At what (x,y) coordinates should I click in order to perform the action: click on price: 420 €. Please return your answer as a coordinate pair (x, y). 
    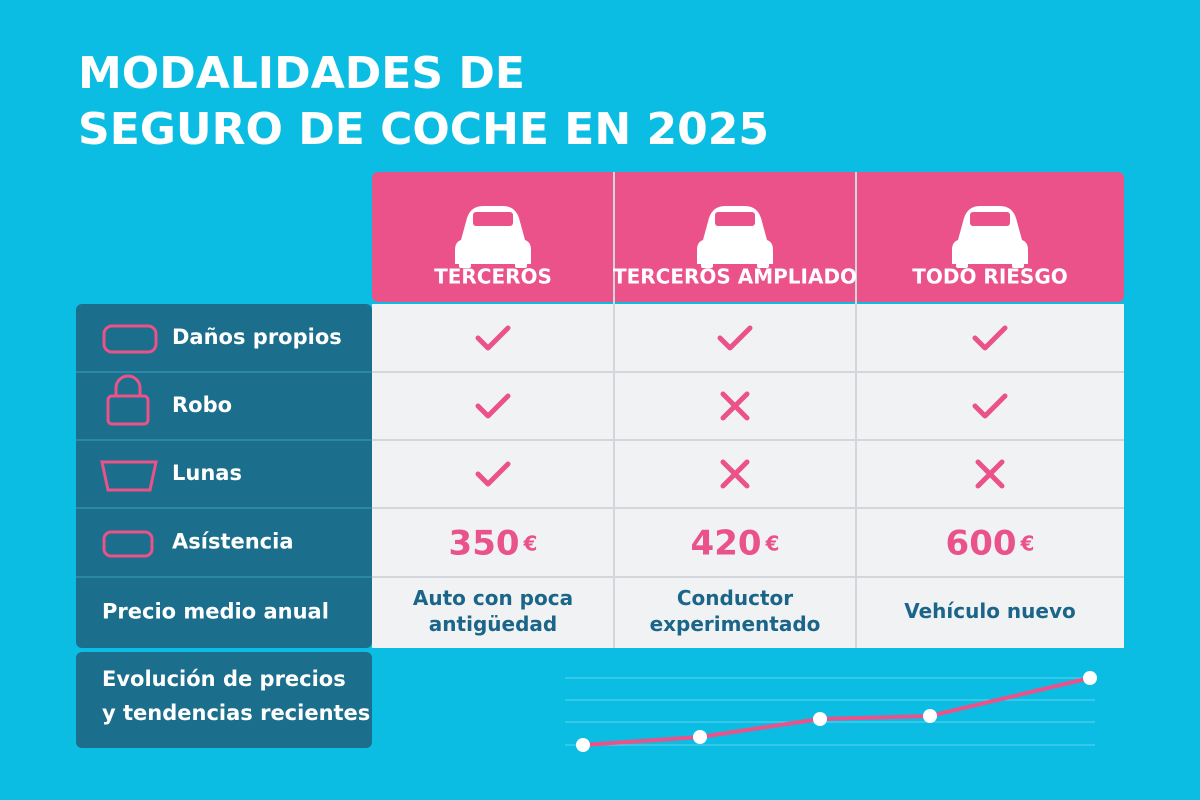
    Looking at the image, I should click on (735, 543).